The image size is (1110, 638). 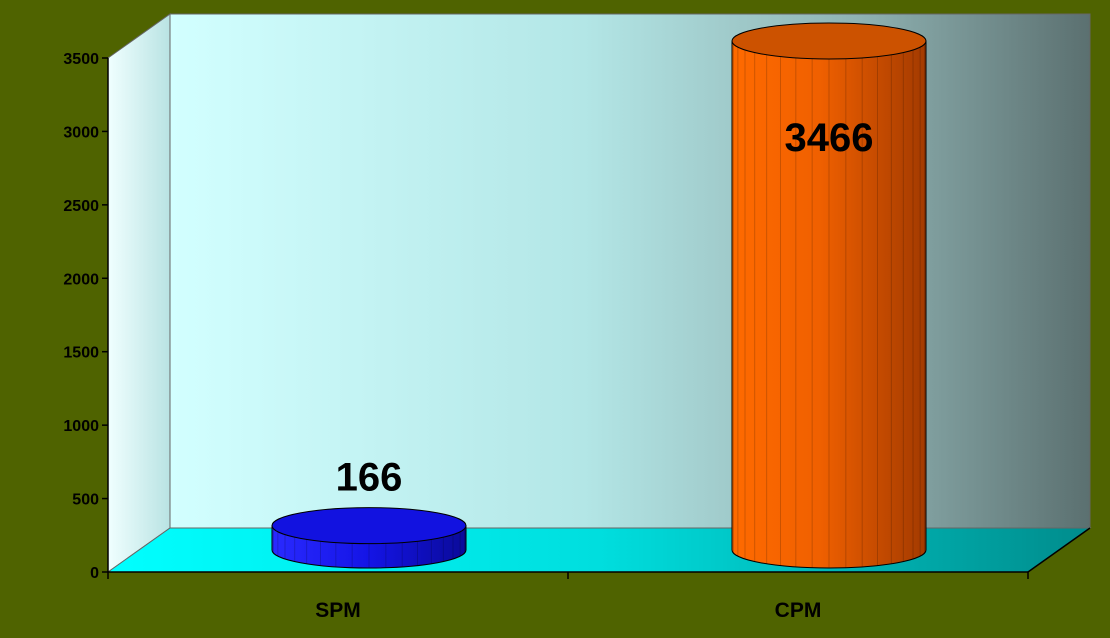 What do you see at coordinates (81, 132) in the screenshot?
I see `y-tick-label: 3000` at bounding box center [81, 132].